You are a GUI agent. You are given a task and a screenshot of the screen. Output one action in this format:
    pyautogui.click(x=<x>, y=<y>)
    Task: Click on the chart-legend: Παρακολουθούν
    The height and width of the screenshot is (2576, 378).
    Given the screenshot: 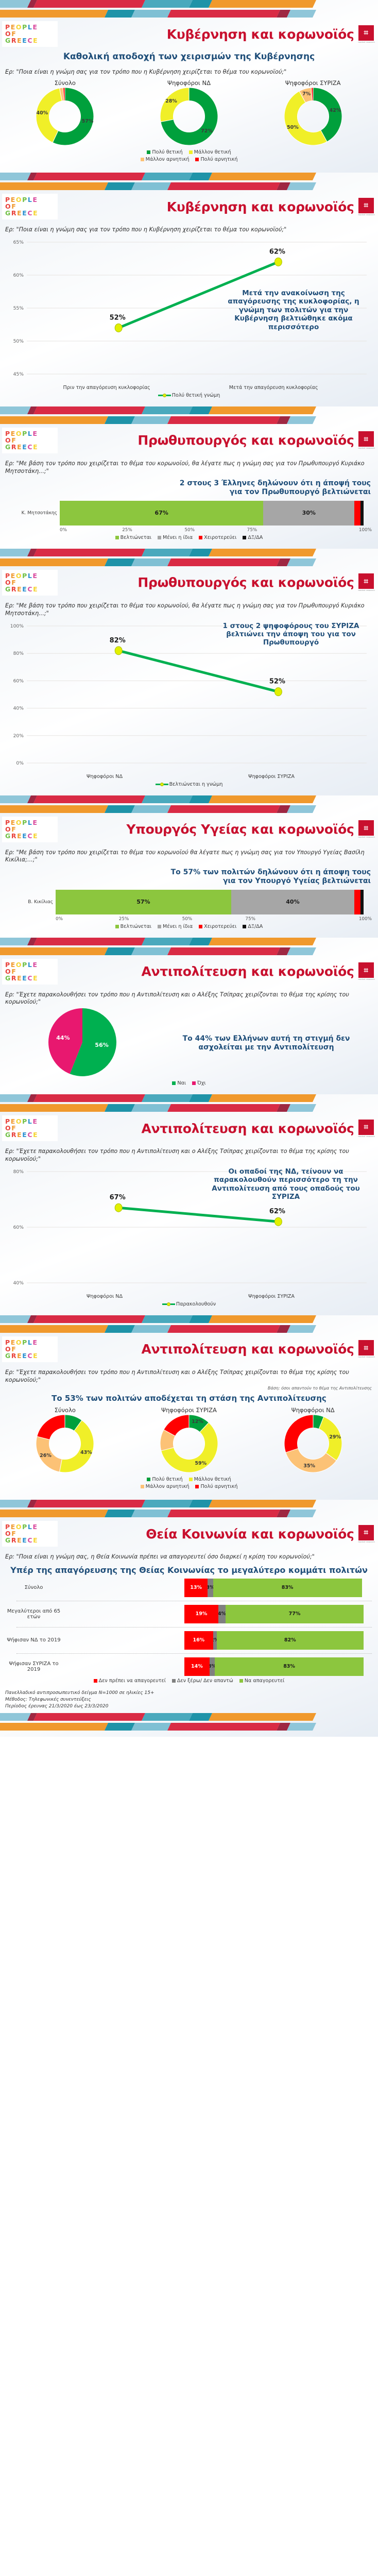 What is the action you would take?
    pyautogui.click(x=189, y=1304)
    